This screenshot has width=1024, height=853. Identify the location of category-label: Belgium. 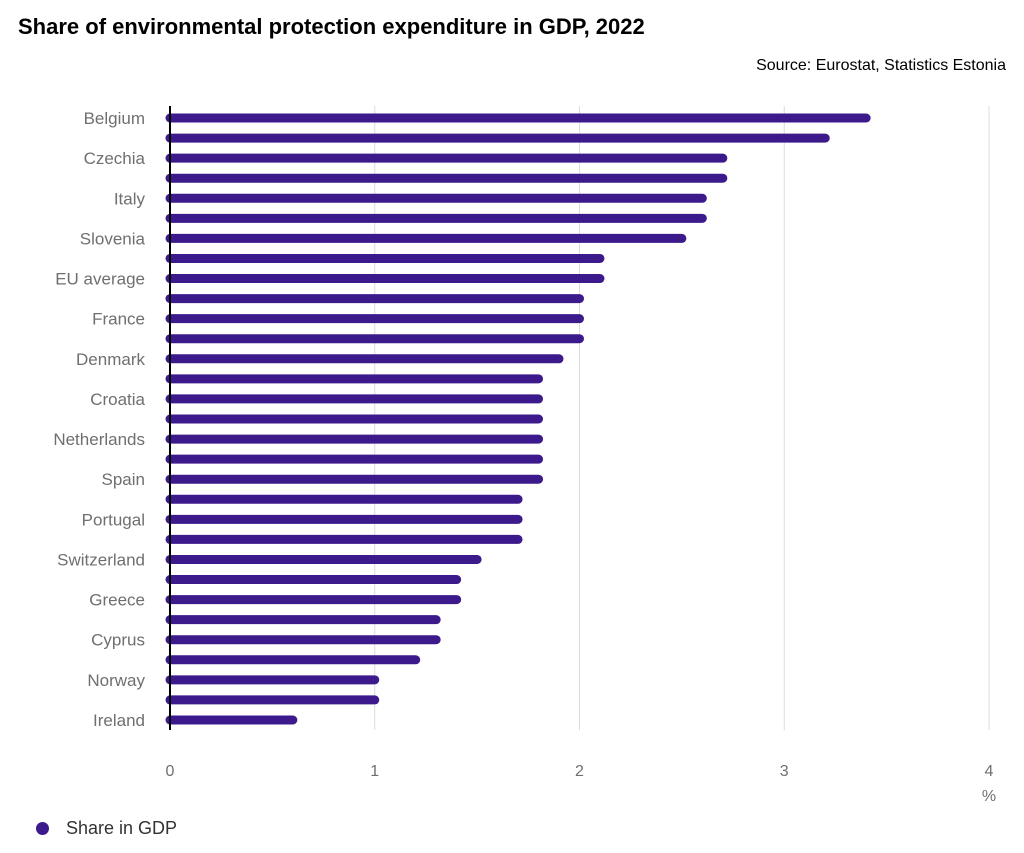
(114, 118).